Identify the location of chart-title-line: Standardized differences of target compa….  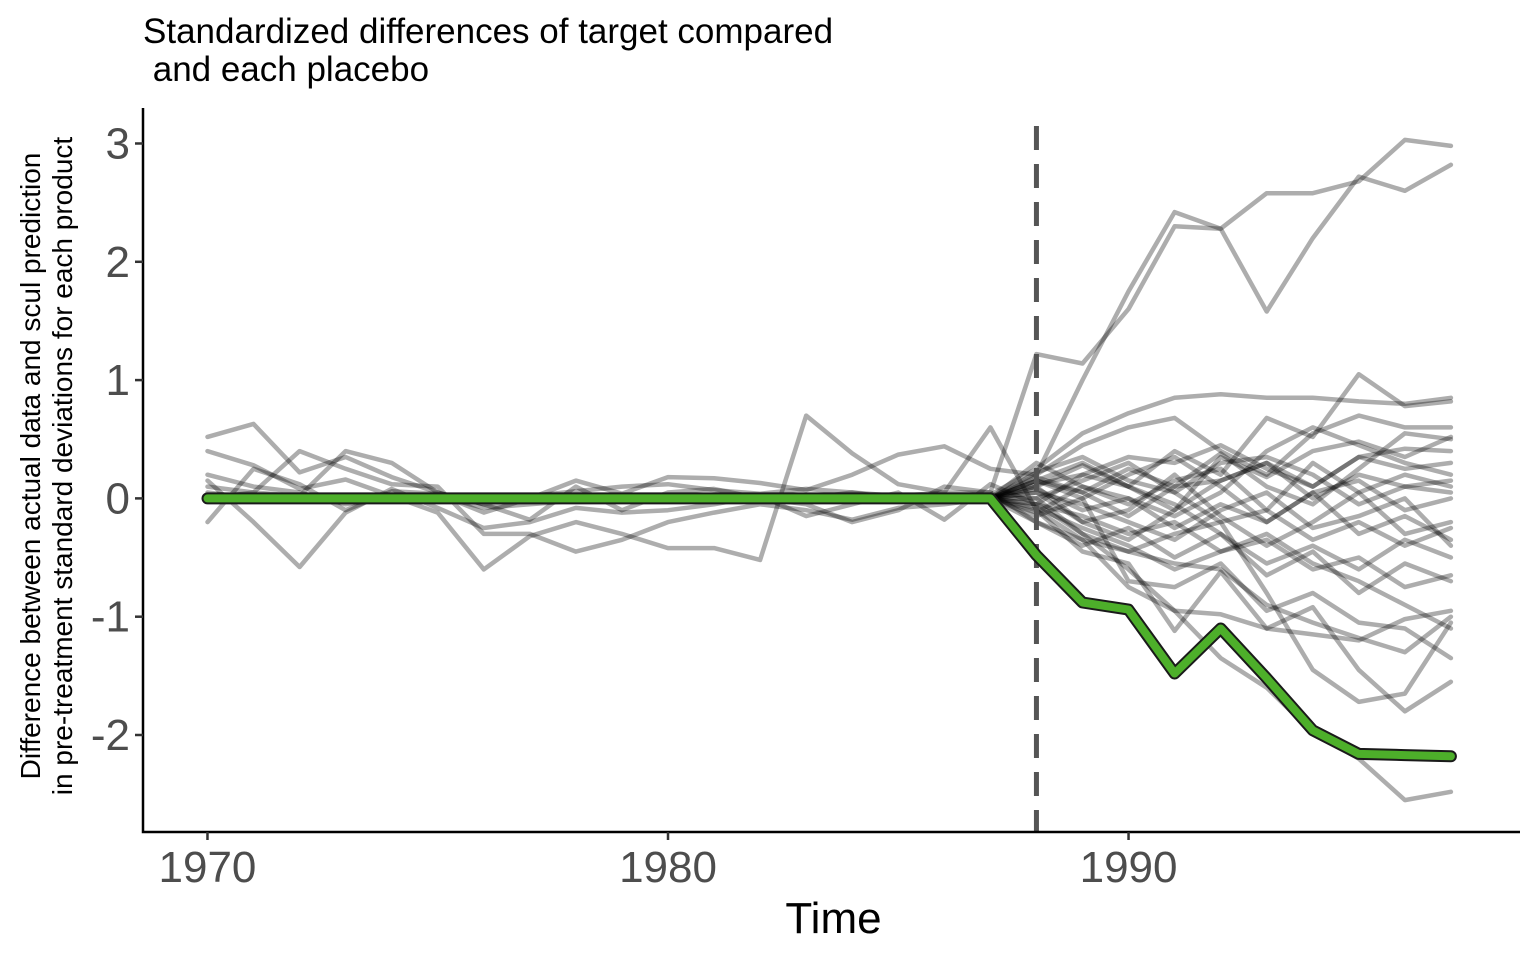
(488, 31).